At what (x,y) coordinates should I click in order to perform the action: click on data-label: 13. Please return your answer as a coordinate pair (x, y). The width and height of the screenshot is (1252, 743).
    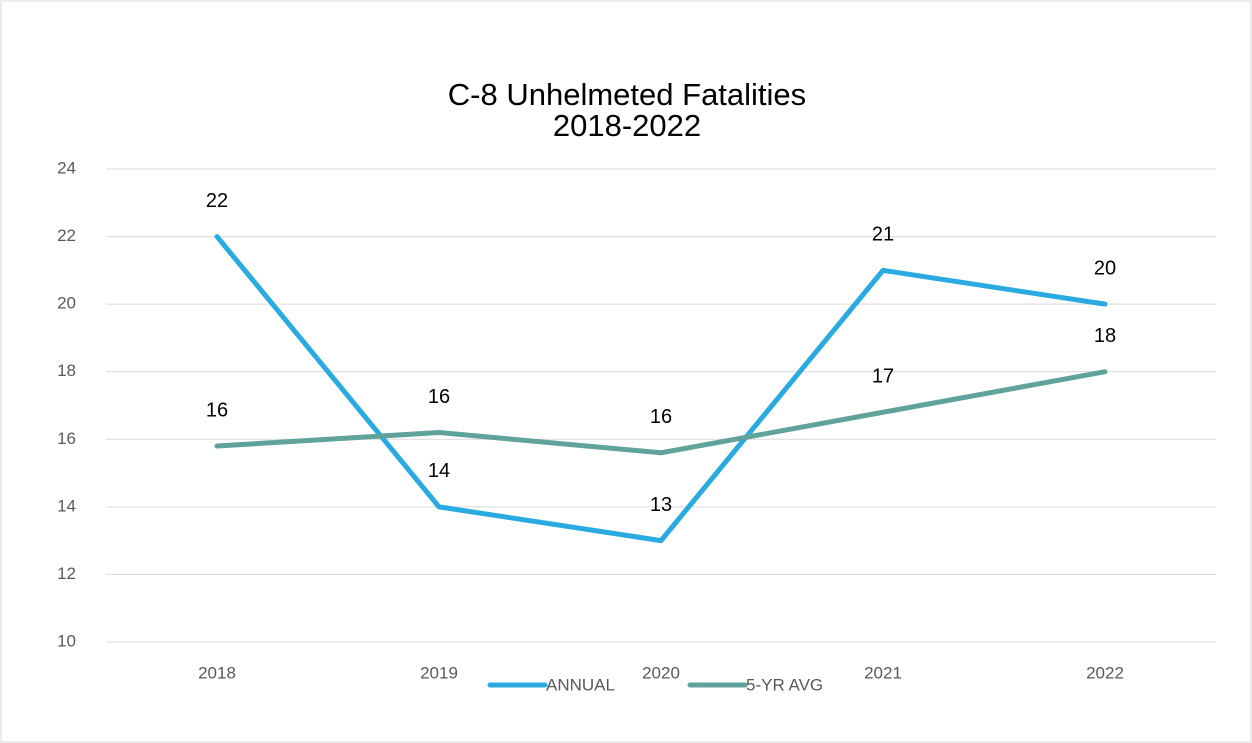
    Looking at the image, I should click on (661, 505).